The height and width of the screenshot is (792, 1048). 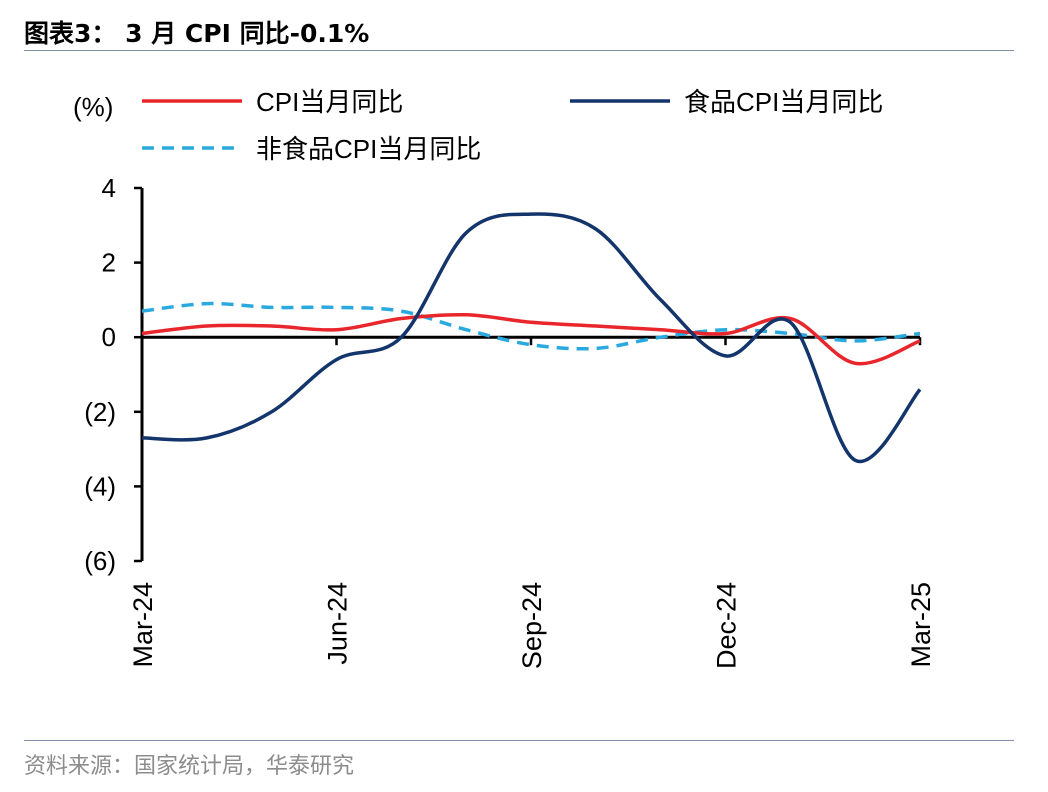 What do you see at coordinates (727, 625) in the screenshot?
I see `x-tick-label: Dec-24` at bounding box center [727, 625].